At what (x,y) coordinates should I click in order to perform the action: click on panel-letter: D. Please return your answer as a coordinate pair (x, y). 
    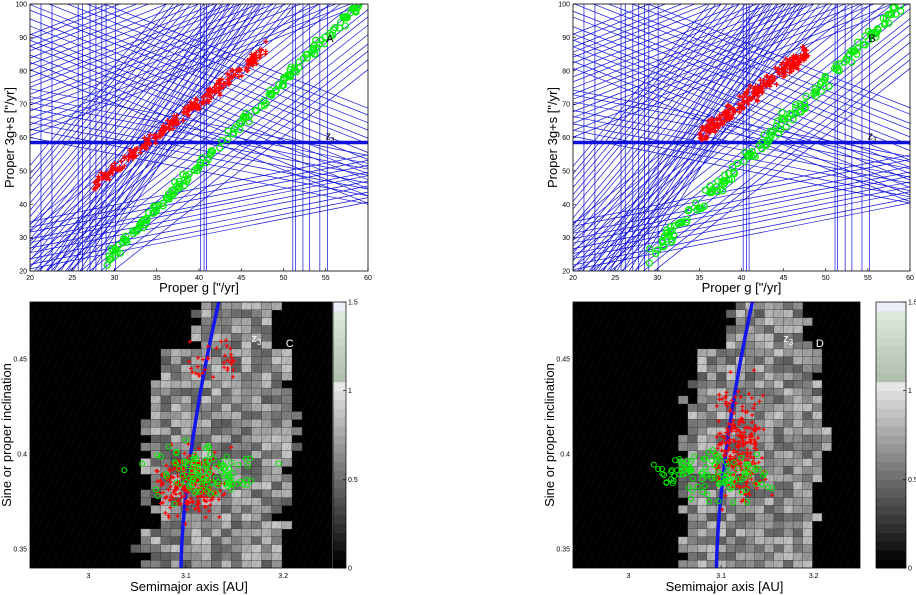
    Looking at the image, I should click on (820, 344).